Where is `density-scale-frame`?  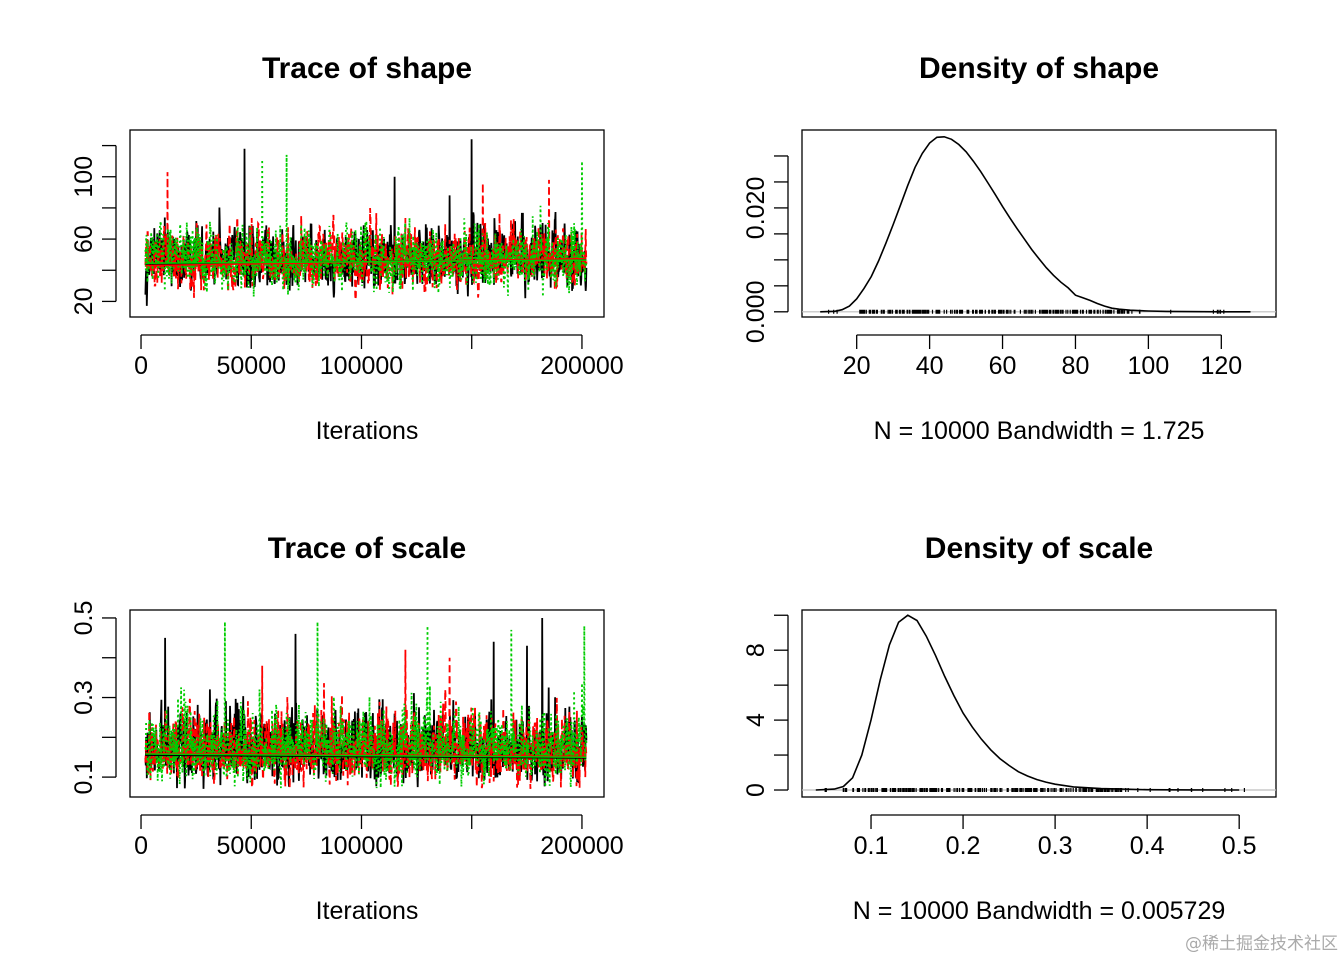 density-scale-frame is located at coordinates (1039, 703).